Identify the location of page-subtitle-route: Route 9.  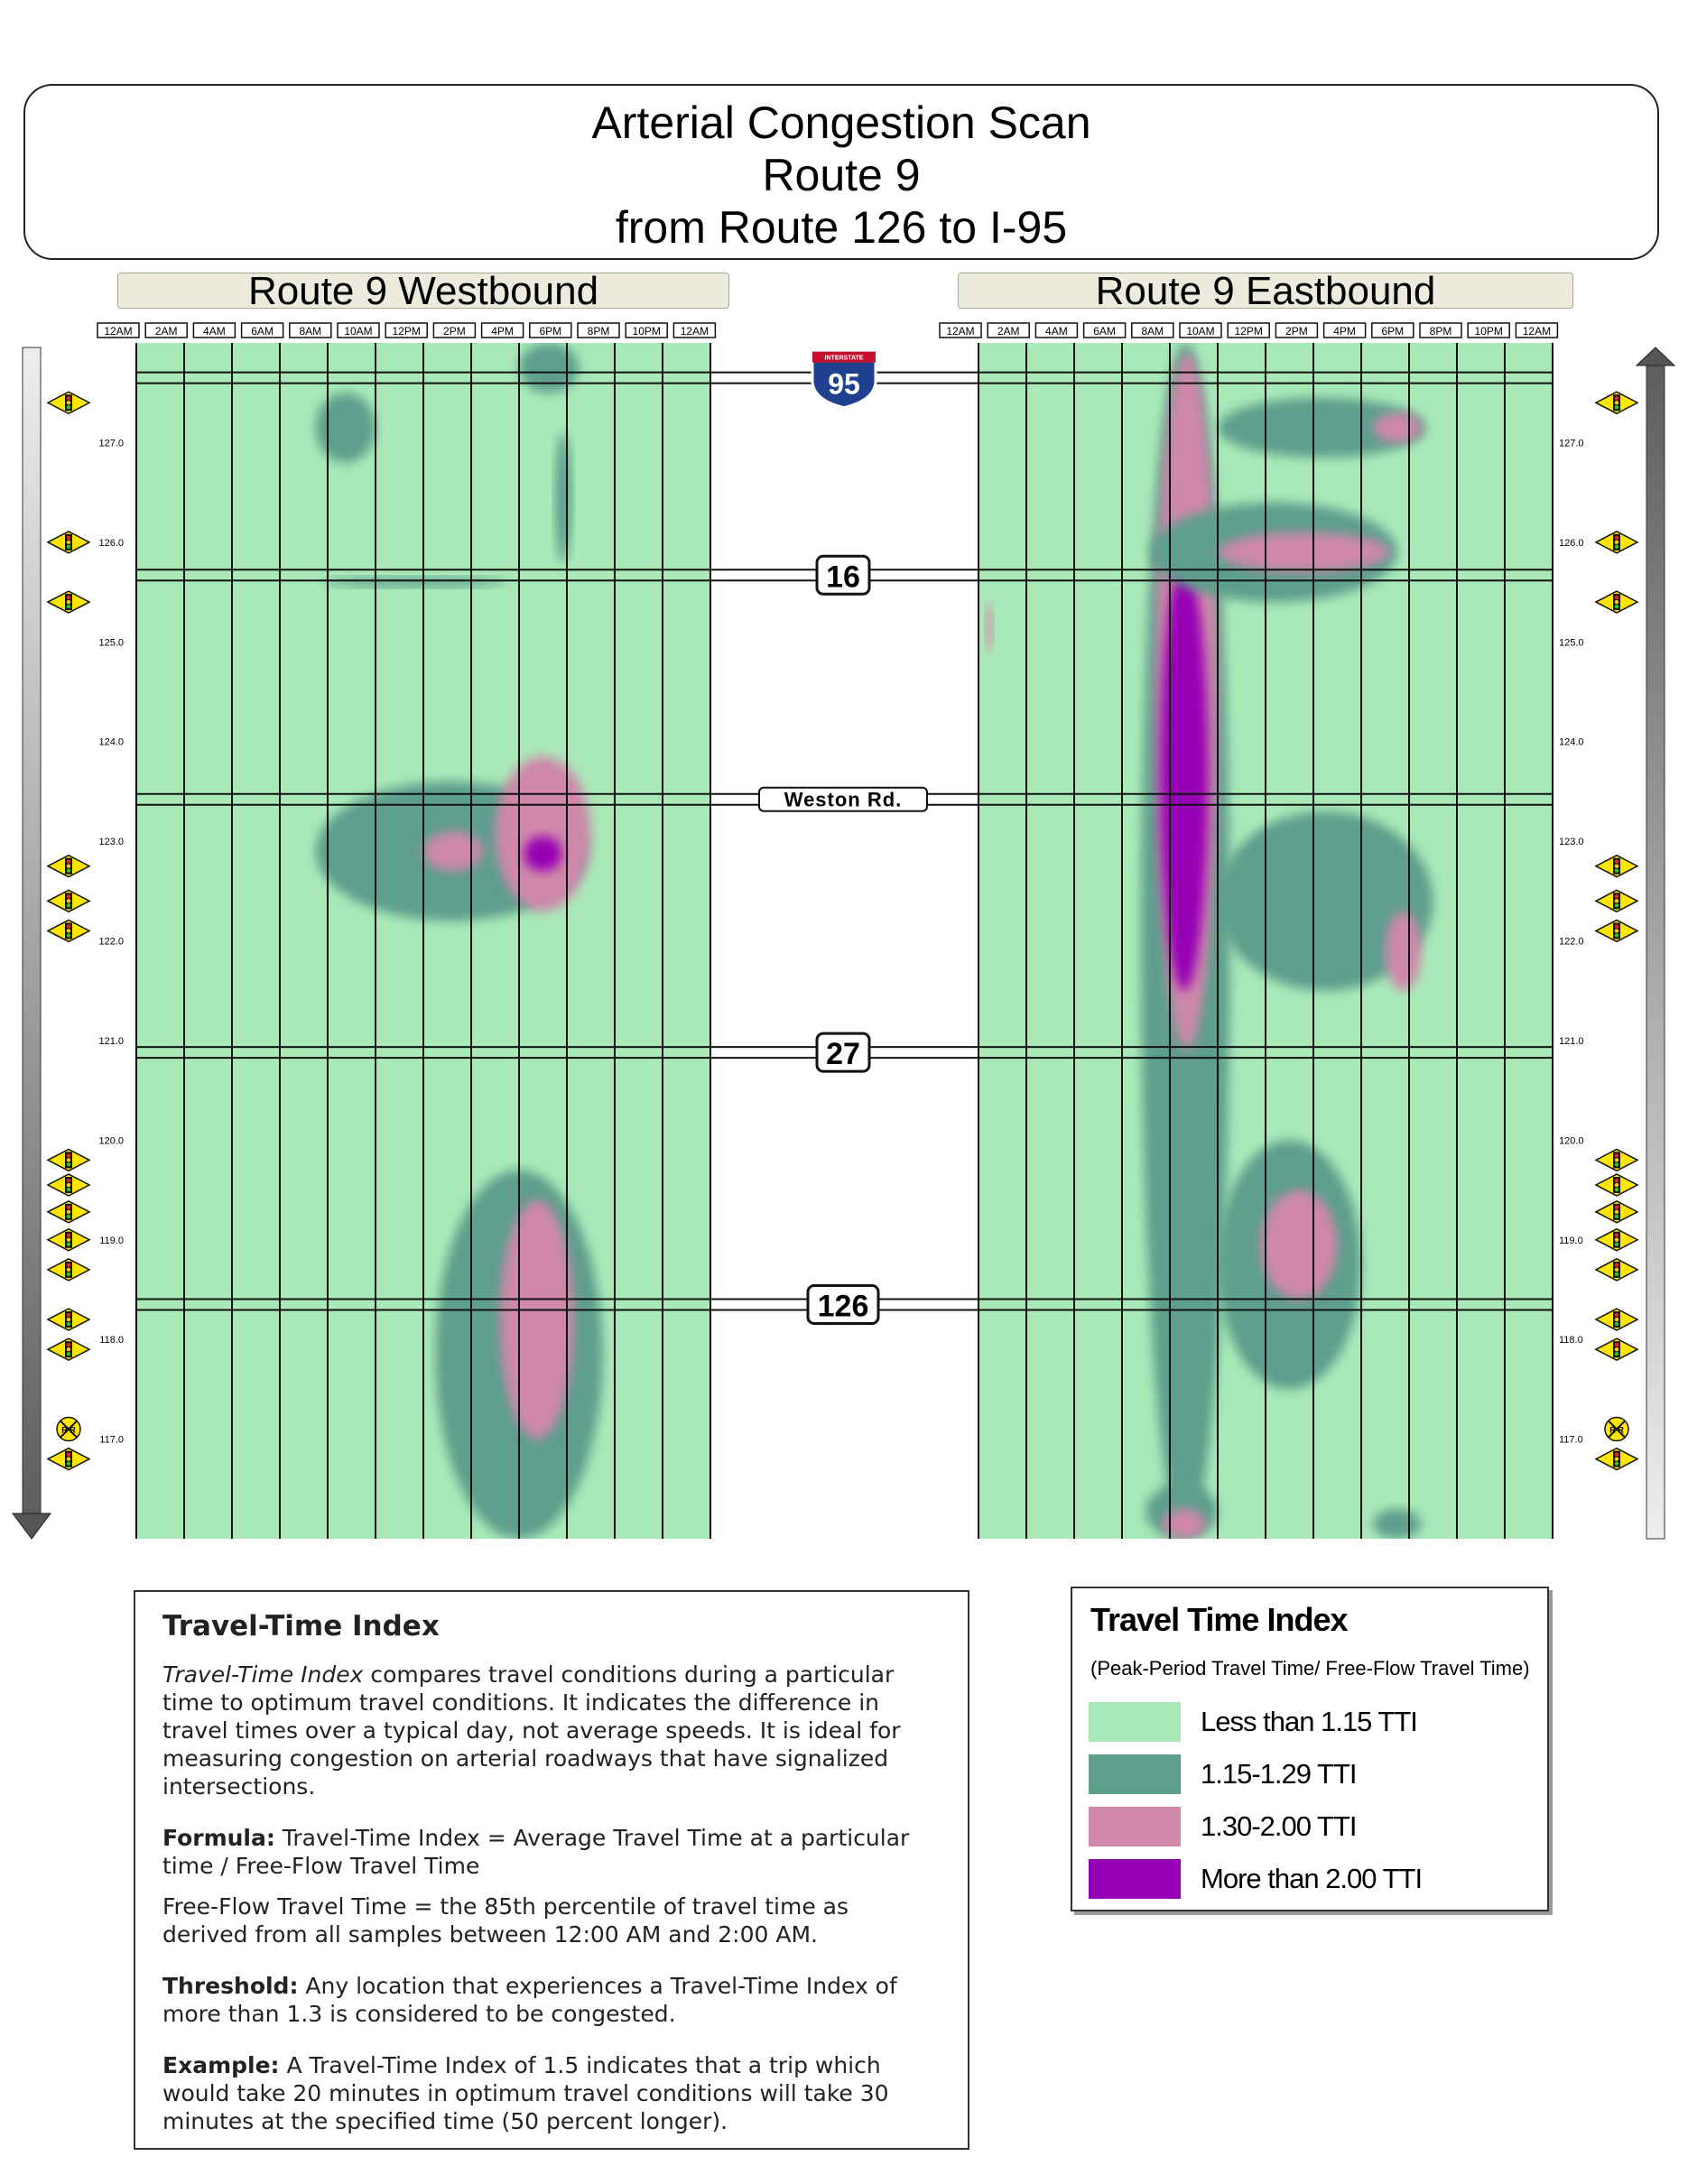
(842, 175).